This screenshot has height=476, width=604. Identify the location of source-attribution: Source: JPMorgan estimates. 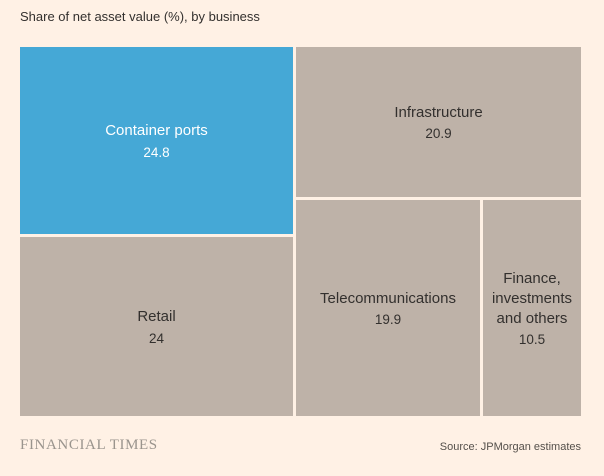
(510, 447).